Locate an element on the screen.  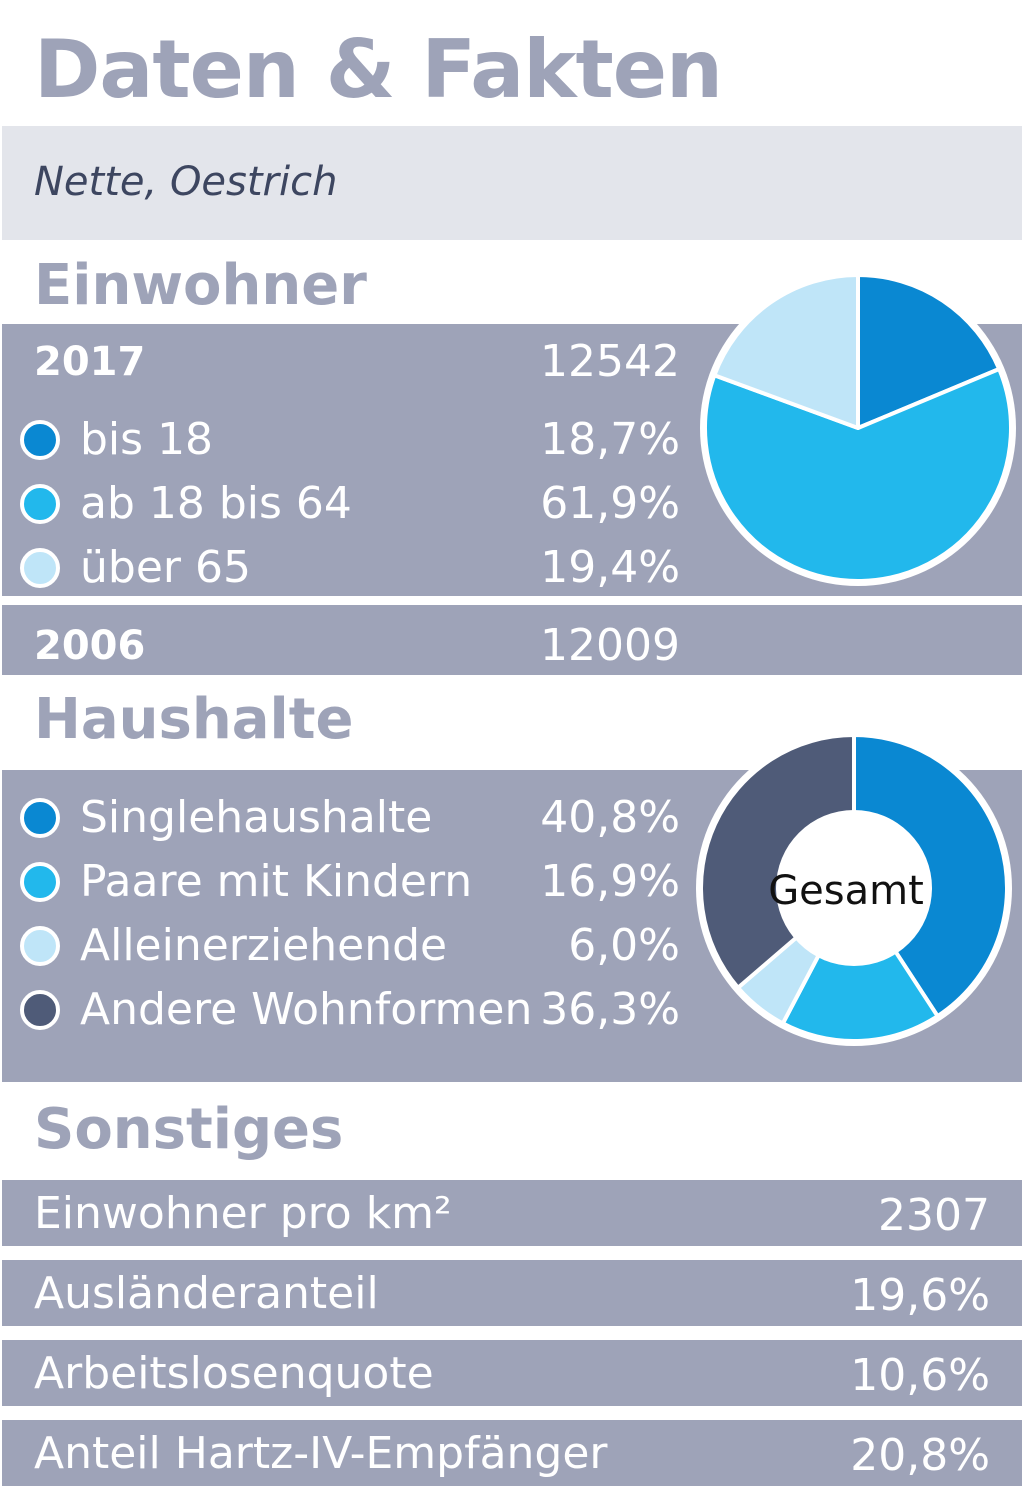
sonstiges-row-value: 2307 is located at coordinates (934, 1215).